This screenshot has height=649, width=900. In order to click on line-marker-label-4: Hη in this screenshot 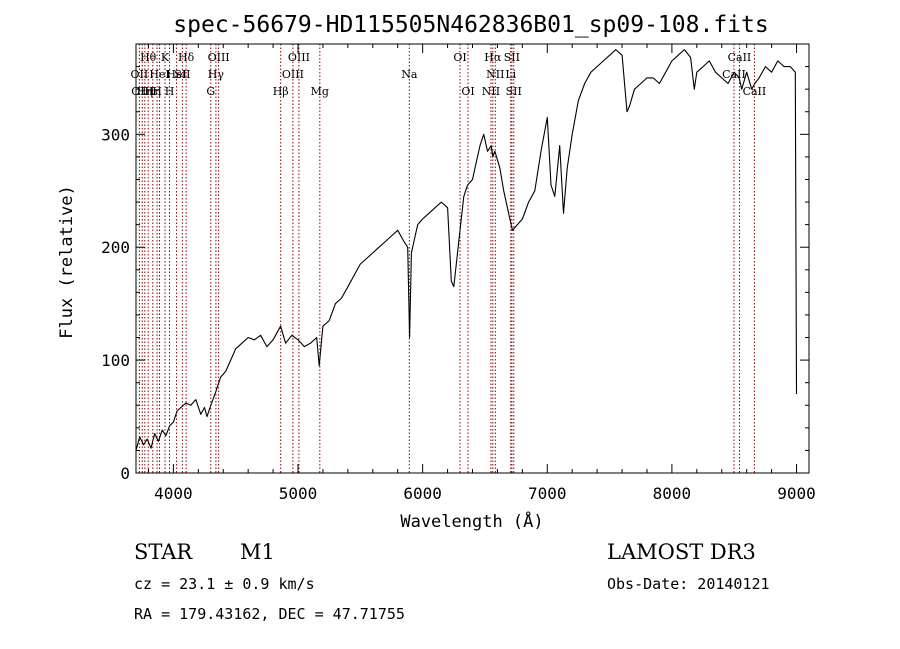, I will do `click(153, 91)`.